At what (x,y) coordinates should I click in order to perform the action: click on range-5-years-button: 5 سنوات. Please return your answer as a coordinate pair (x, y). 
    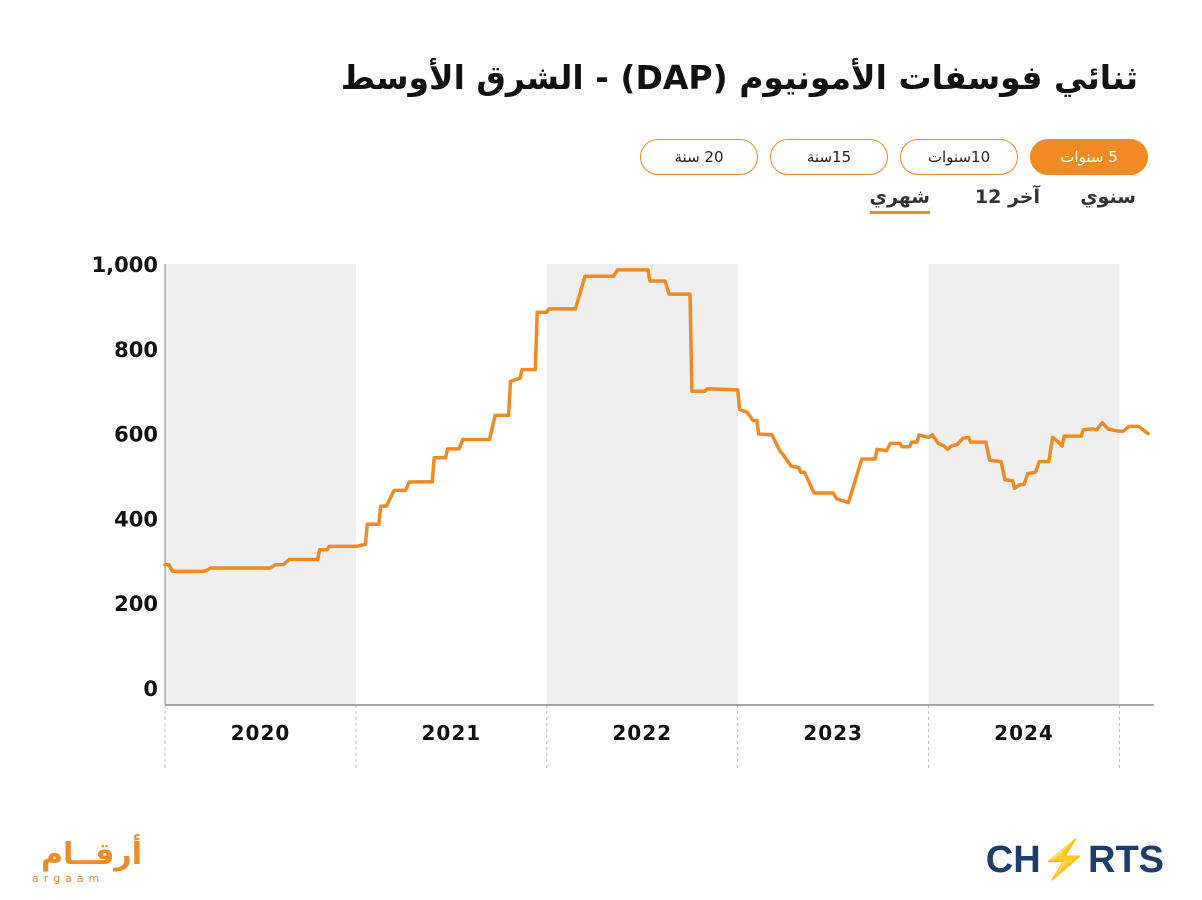
    Looking at the image, I should click on (1089, 157).